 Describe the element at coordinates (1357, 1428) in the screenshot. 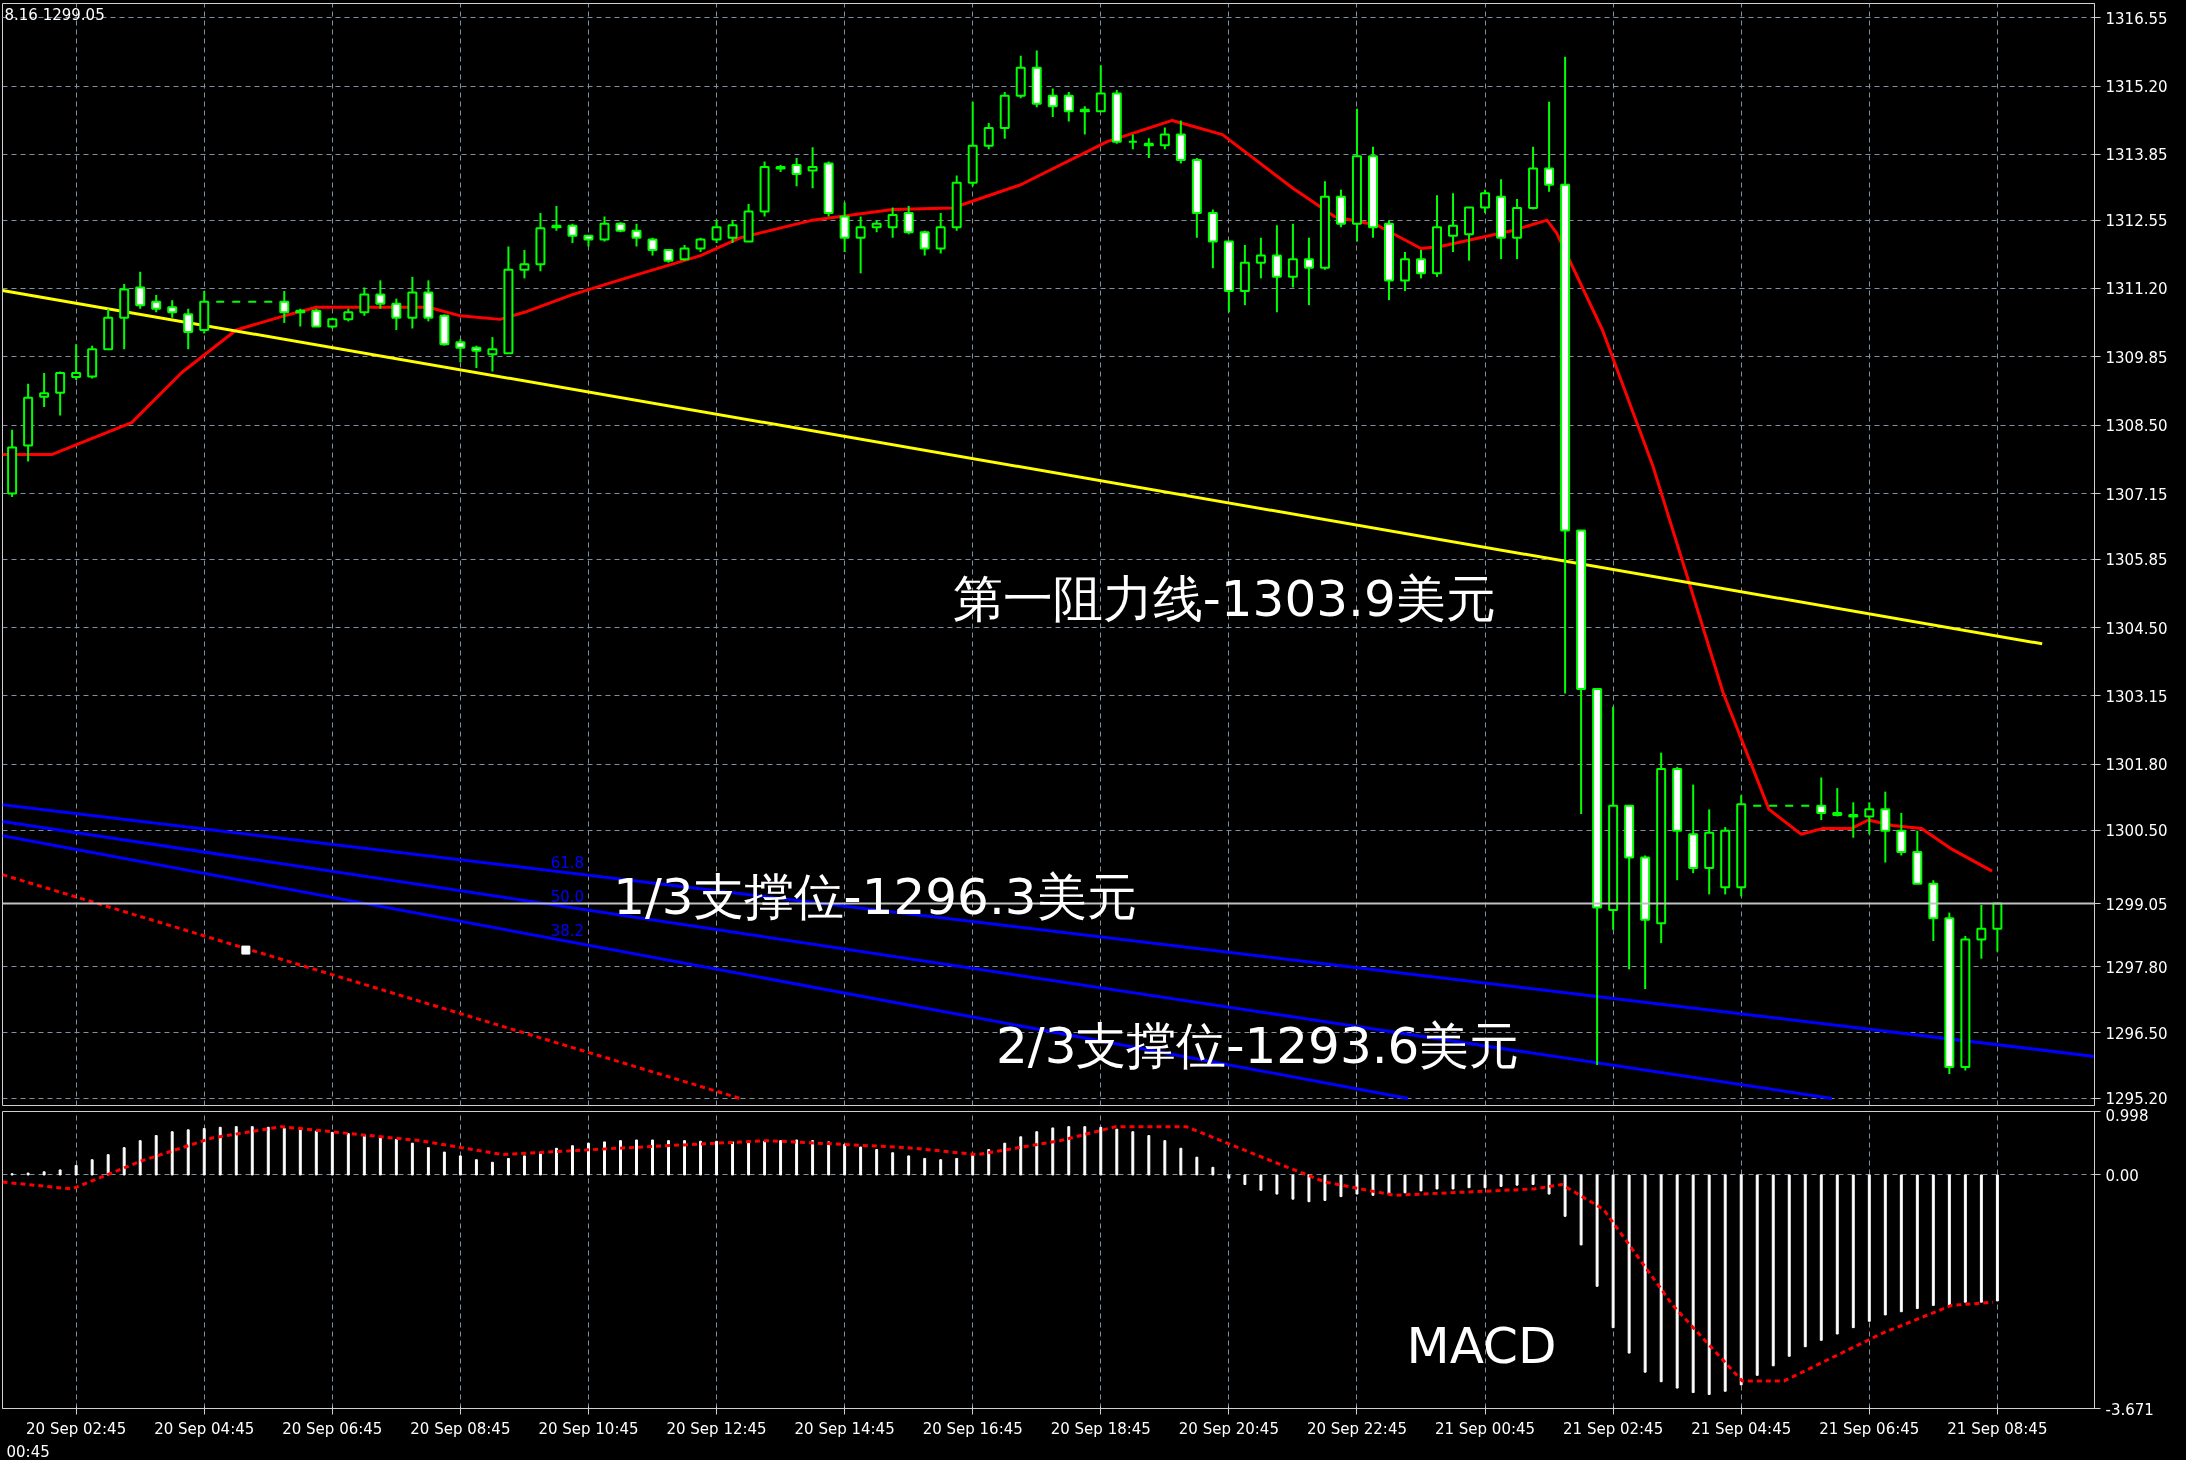

I see `x-tick-label: 20 Sep 22:45` at that location.